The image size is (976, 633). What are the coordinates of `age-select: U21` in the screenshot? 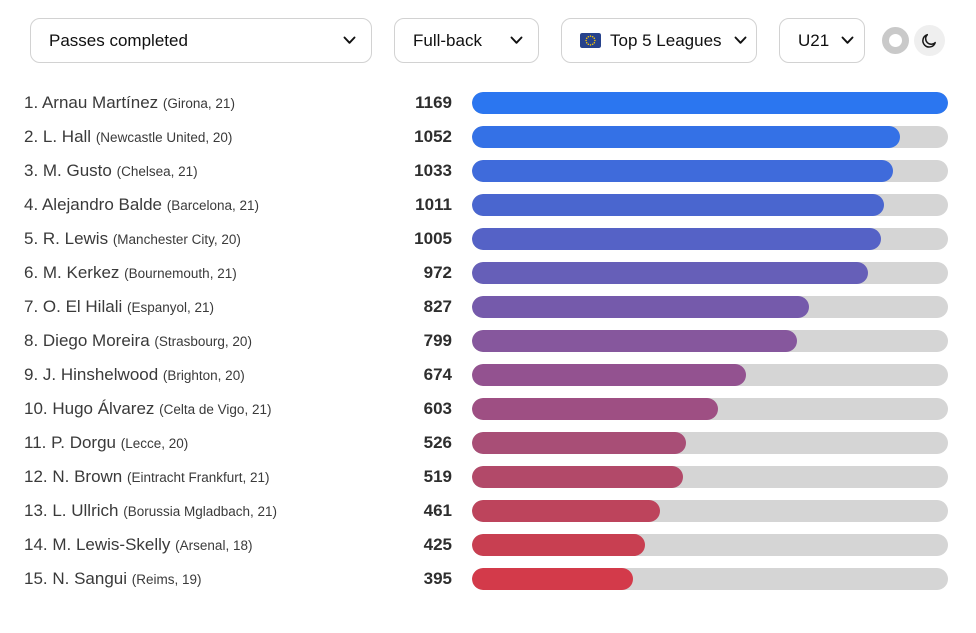 It's located at (822, 40).